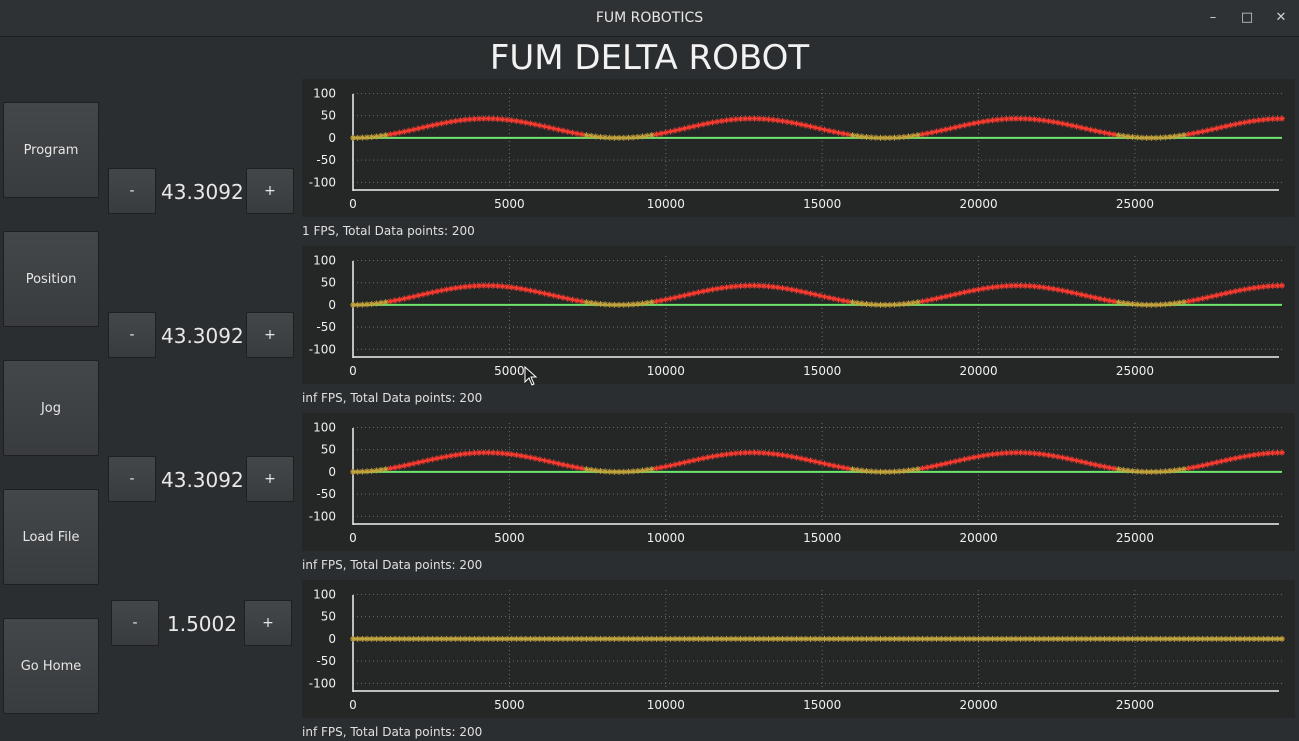  Describe the element at coordinates (51, 279) in the screenshot. I see `position-button: Position` at that location.